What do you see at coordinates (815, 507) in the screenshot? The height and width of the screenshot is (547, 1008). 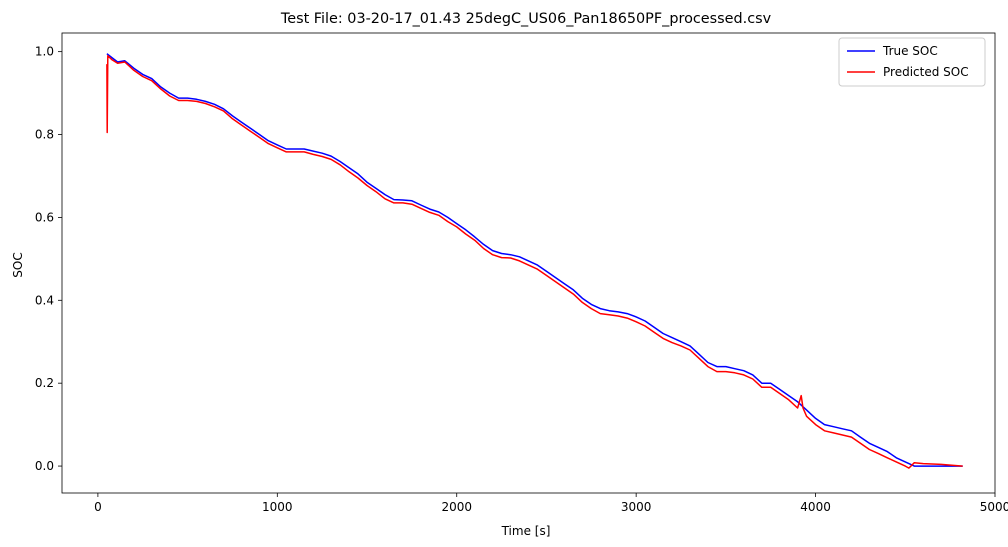 I see `x-tick-label: 4000` at bounding box center [815, 507].